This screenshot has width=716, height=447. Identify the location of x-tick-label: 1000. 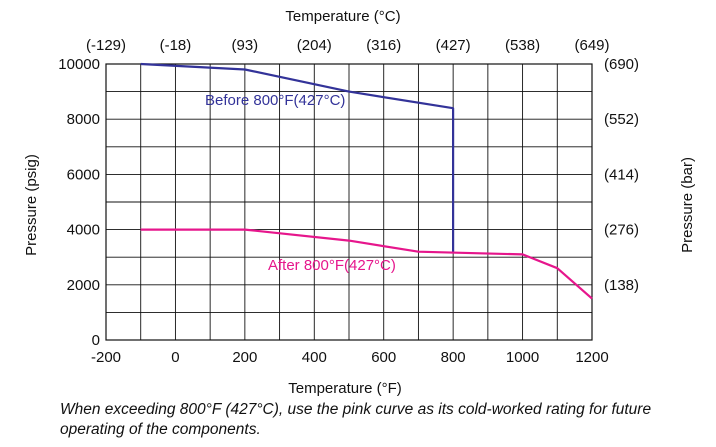
(522, 357).